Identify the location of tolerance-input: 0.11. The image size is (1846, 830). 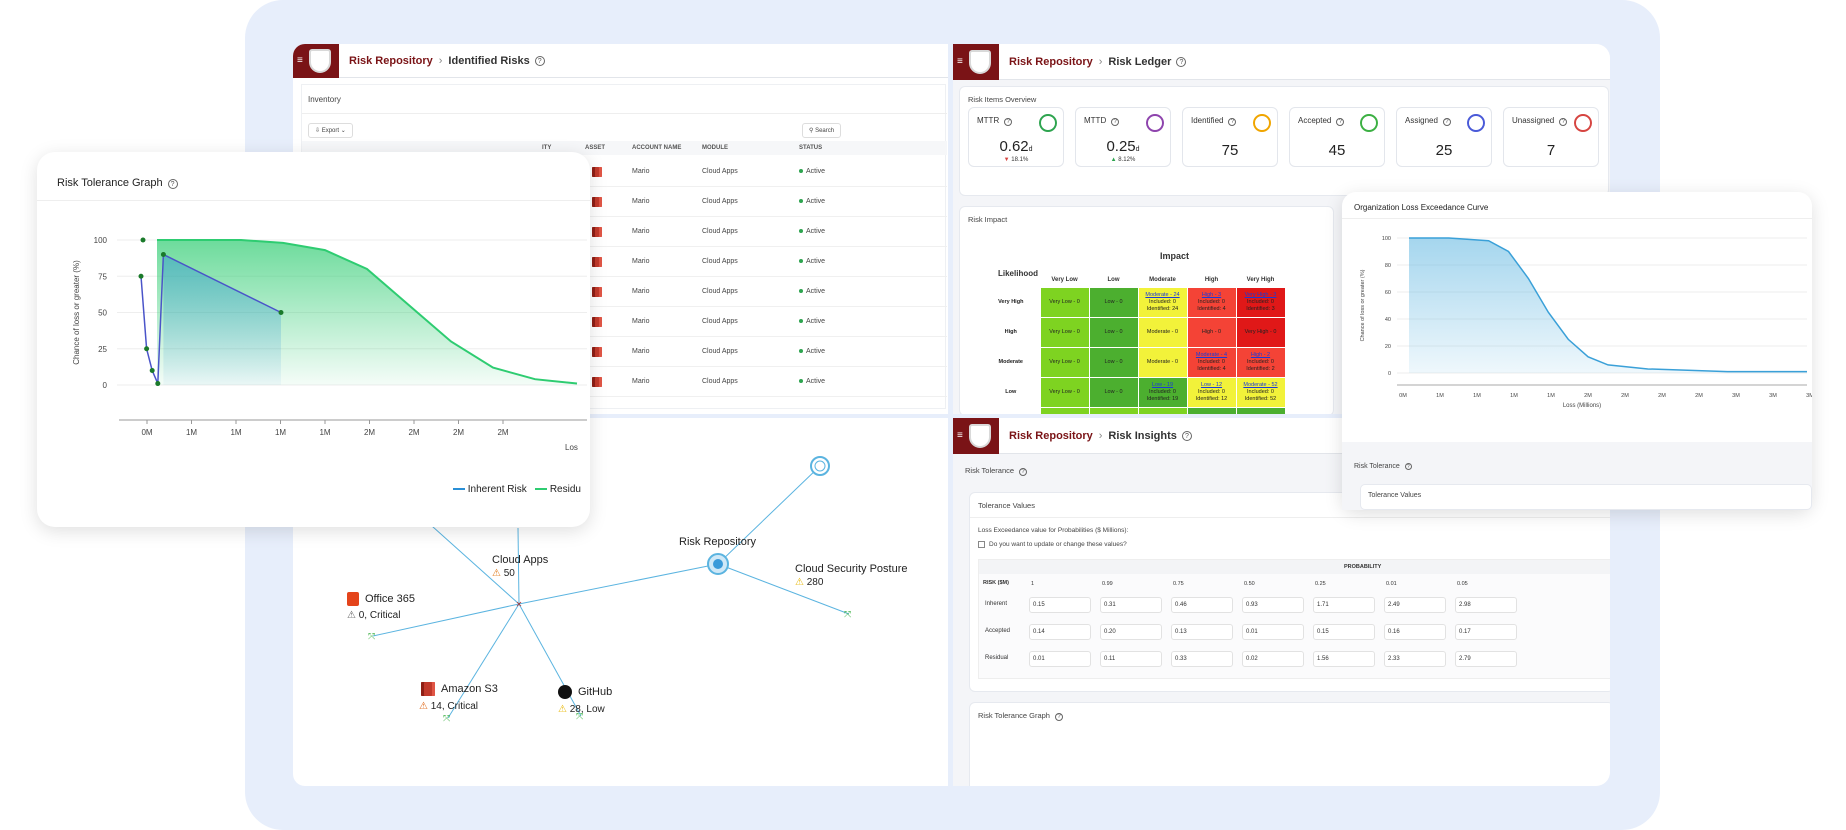
(1131, 659).